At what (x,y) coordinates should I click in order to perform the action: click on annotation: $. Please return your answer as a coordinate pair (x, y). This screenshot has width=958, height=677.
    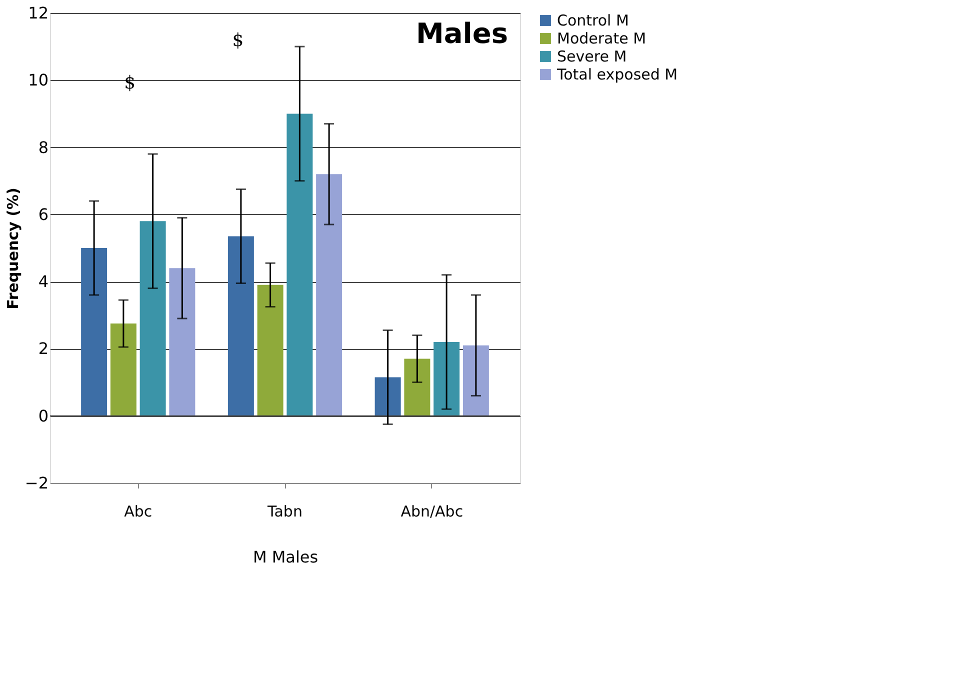
    Looking at the image, I should click on (238, 41).